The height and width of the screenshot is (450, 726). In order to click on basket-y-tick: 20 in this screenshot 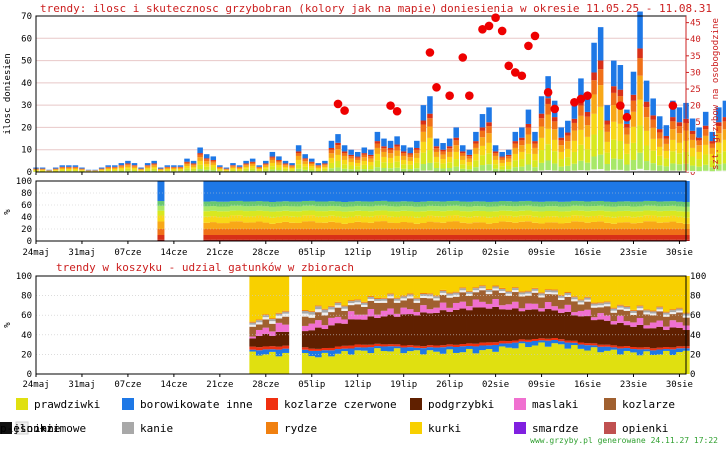, I will do `click(26, 355)`.